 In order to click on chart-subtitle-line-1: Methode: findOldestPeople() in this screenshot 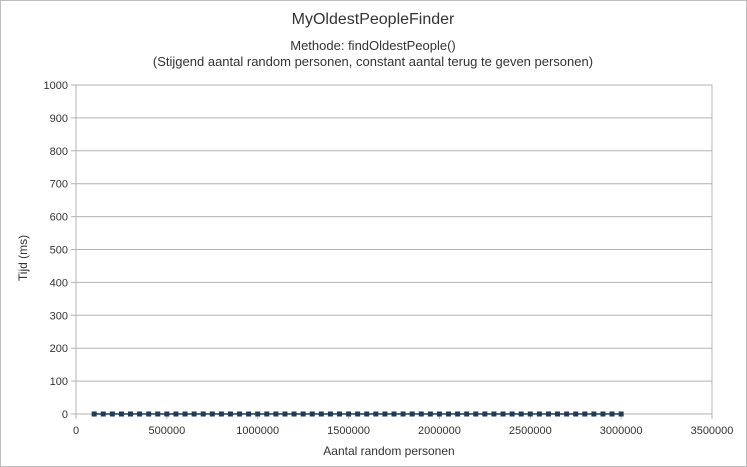, I will do `click(372, 45)`.